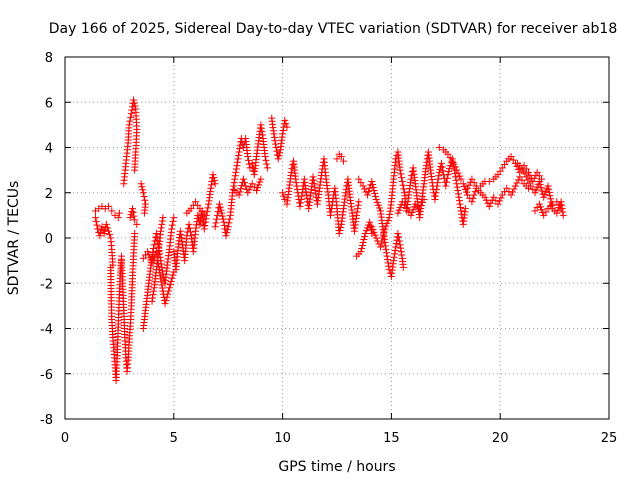 This screenshot has width=640, height=480. Describe the element at coordinates (46, 330) in the screenshot. I see `y-tick-label: -4` at that location.